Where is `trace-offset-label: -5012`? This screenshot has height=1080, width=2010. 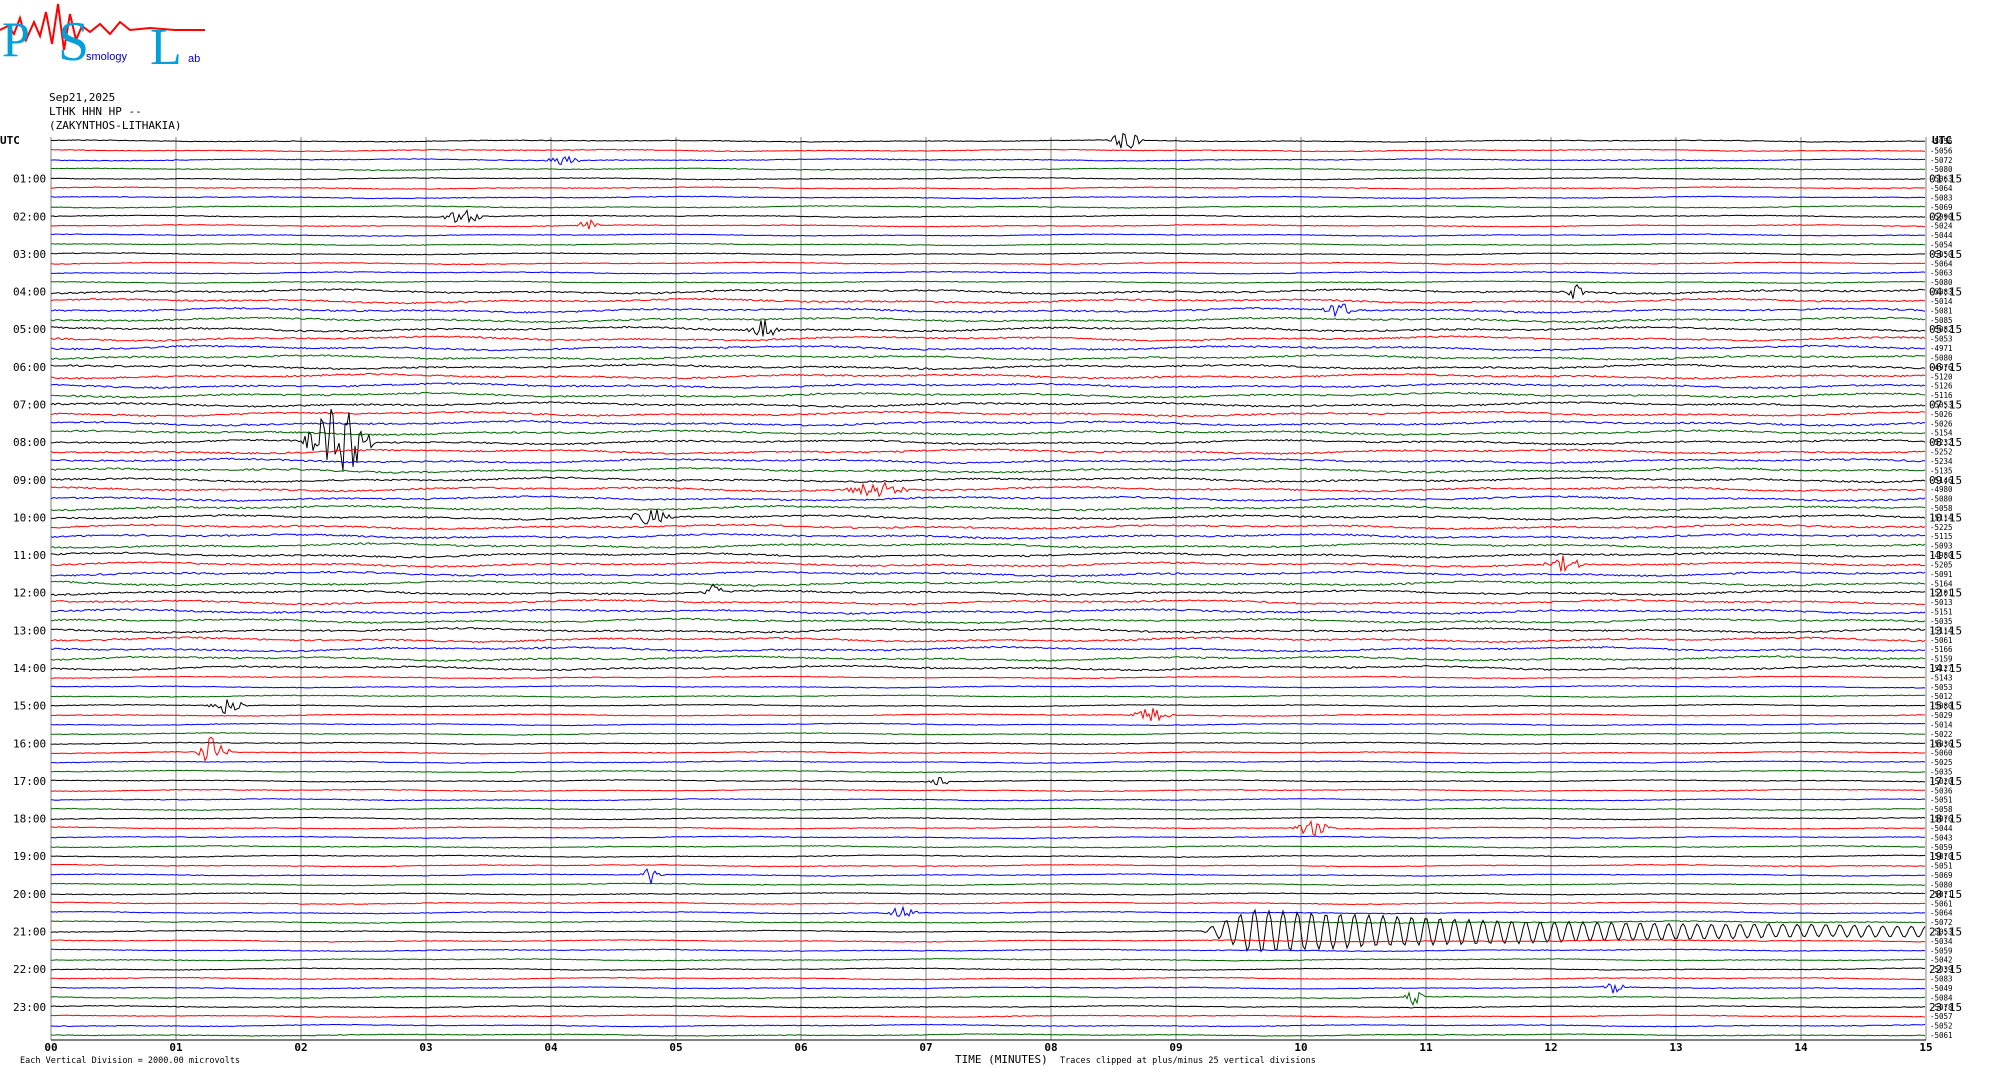
trace-offset-label: -5012 is located at coordinates (1941, 696).